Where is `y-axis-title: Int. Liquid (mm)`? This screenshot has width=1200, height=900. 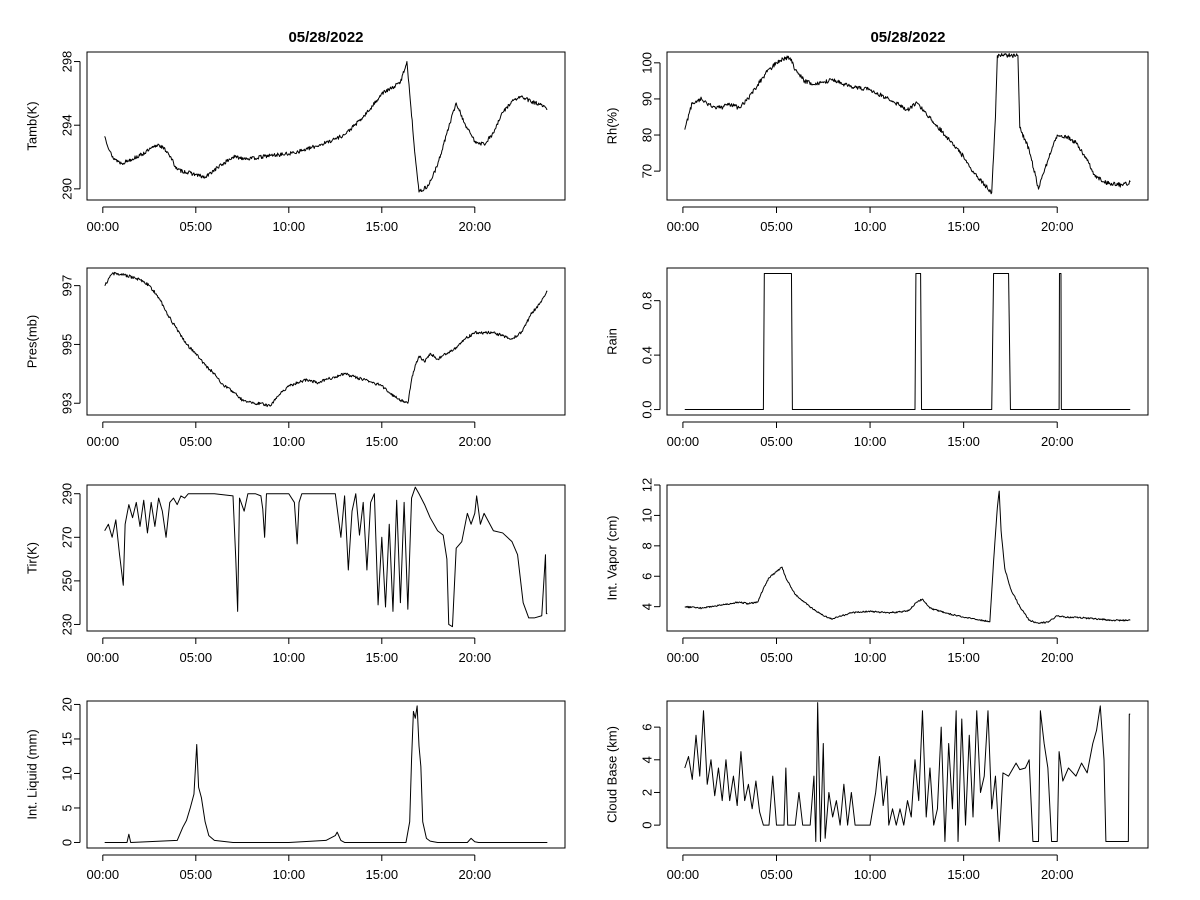
y-axis-title: Int. Liquid (mm) is located at coordinates (32, 774).